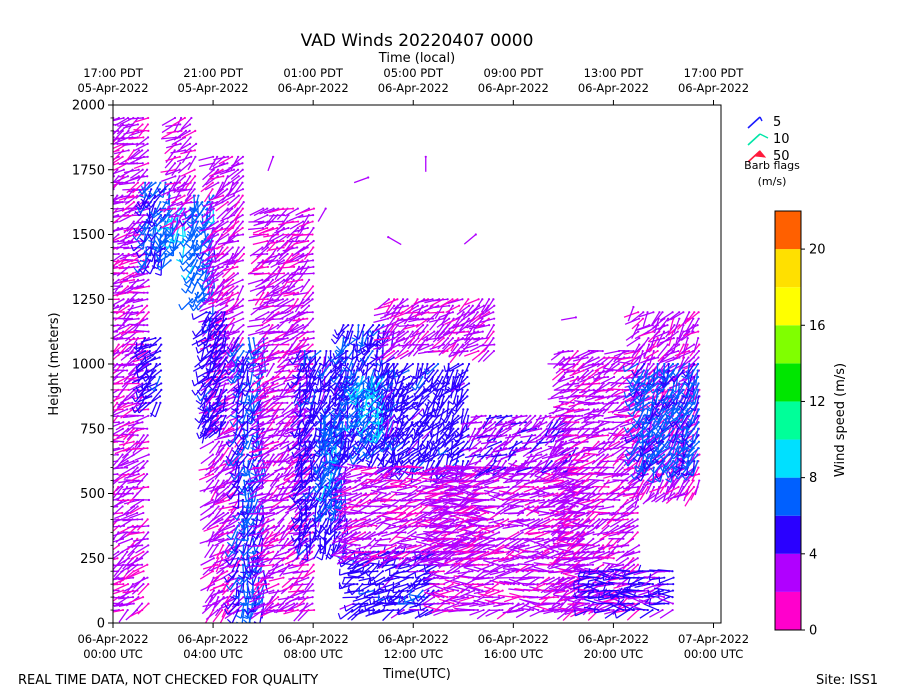 This screenshot has height=700, width=900. Describe the element at coordinates (416, 674) in the screenshot. I see `x-axis-label: Time(UTC)` at that location.